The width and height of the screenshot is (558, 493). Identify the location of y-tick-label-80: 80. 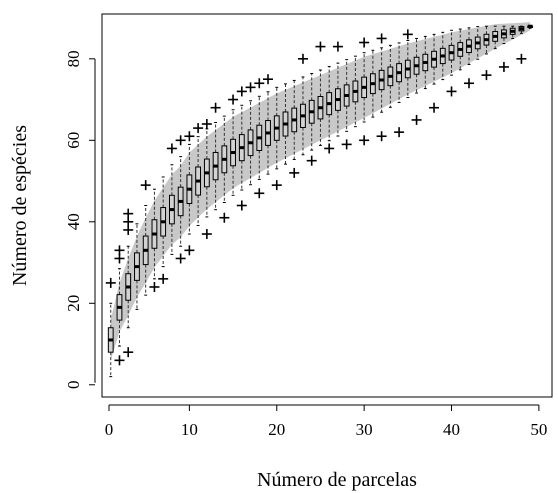
(73, 58).